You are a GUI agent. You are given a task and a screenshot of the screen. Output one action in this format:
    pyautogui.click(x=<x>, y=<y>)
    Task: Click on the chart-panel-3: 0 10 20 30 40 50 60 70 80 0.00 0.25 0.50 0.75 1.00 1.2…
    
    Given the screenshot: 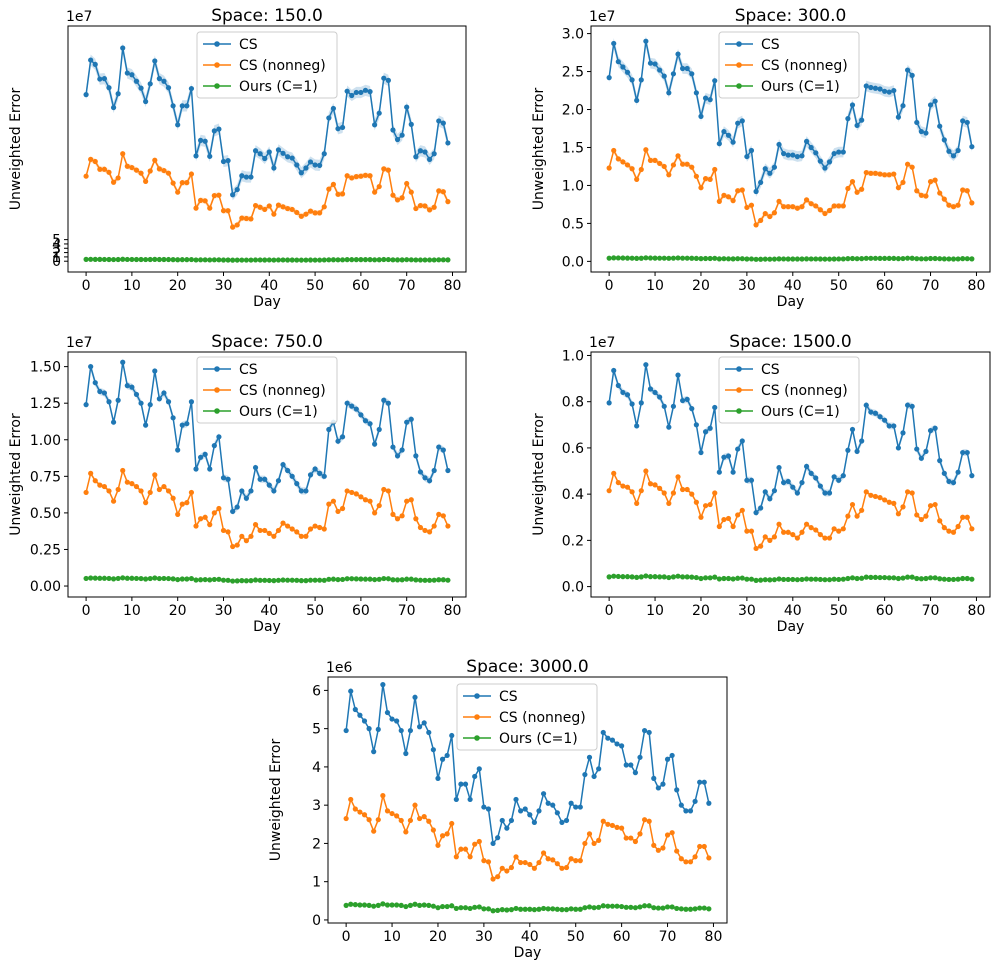 What is the action you would take?
    pyautogui.click(x=237, y=483)
    